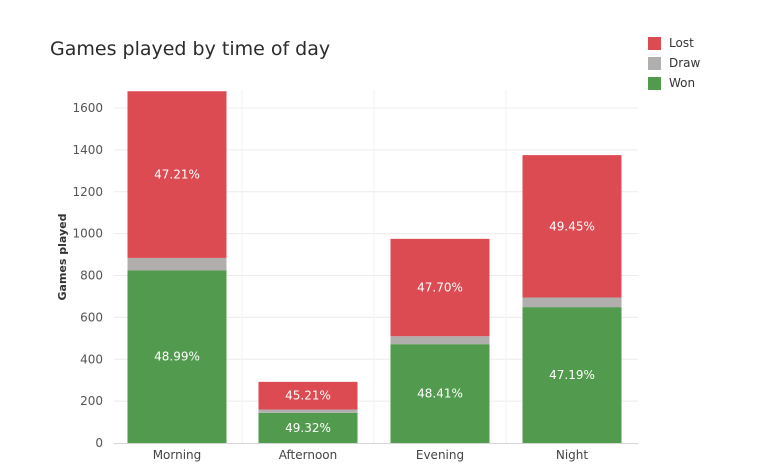  I want to click on bar-segment-draw-afternoon, so click(308, 411).